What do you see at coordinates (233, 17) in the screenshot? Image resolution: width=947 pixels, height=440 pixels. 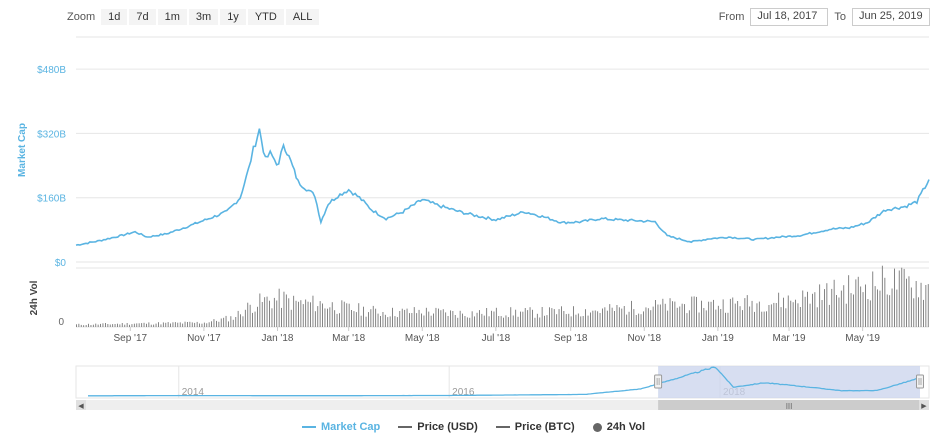 I see `zoom-1y-button: 1y` at bounding box center [233, 17].